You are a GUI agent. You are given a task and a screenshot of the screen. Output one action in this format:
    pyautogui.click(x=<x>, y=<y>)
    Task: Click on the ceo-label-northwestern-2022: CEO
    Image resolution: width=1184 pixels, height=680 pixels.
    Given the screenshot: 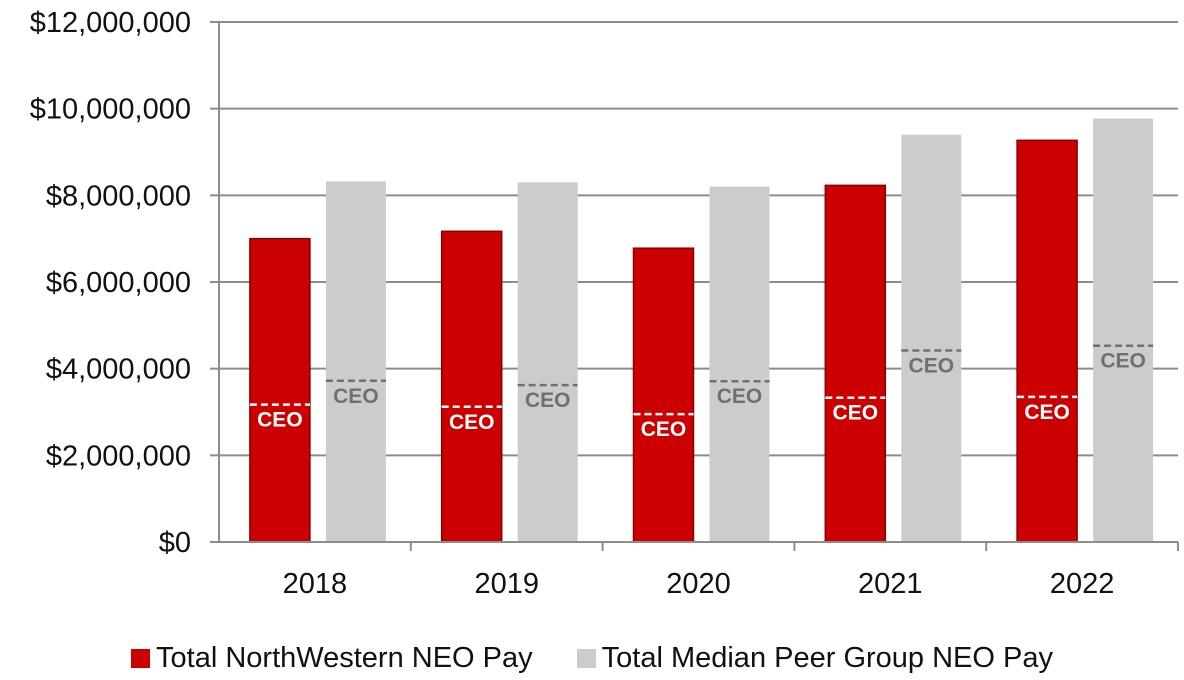 What is the action you would take?
    pyautogui.click(x=1047, y=412)
    